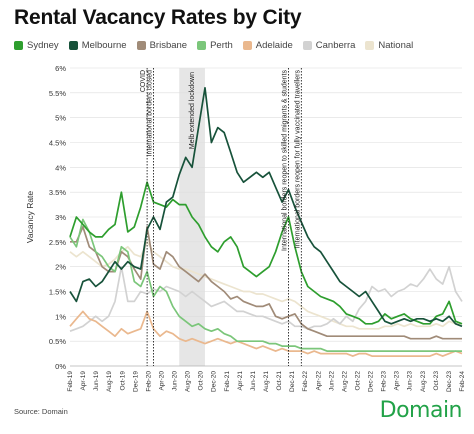  I want to click on legend-item-adelaide: Adelaide, so click(267, 45).